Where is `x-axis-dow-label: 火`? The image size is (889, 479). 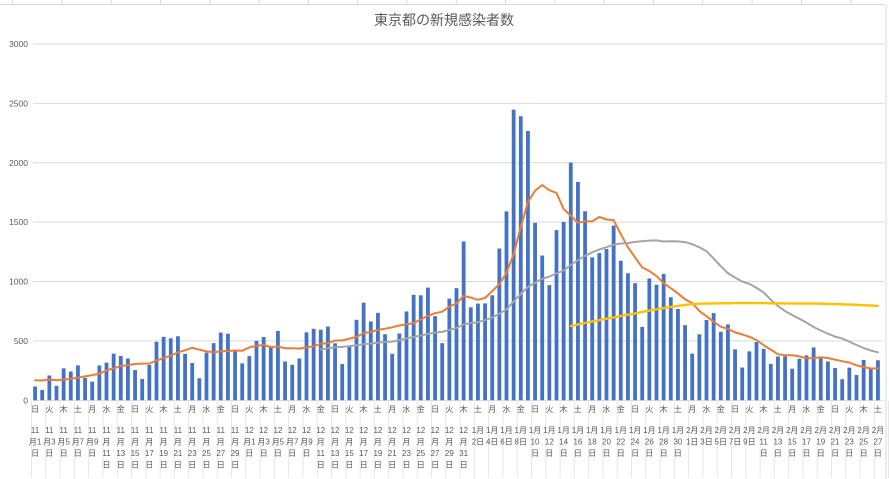 x-axis-dow-label: 火 is located at coordinates (149, 409).